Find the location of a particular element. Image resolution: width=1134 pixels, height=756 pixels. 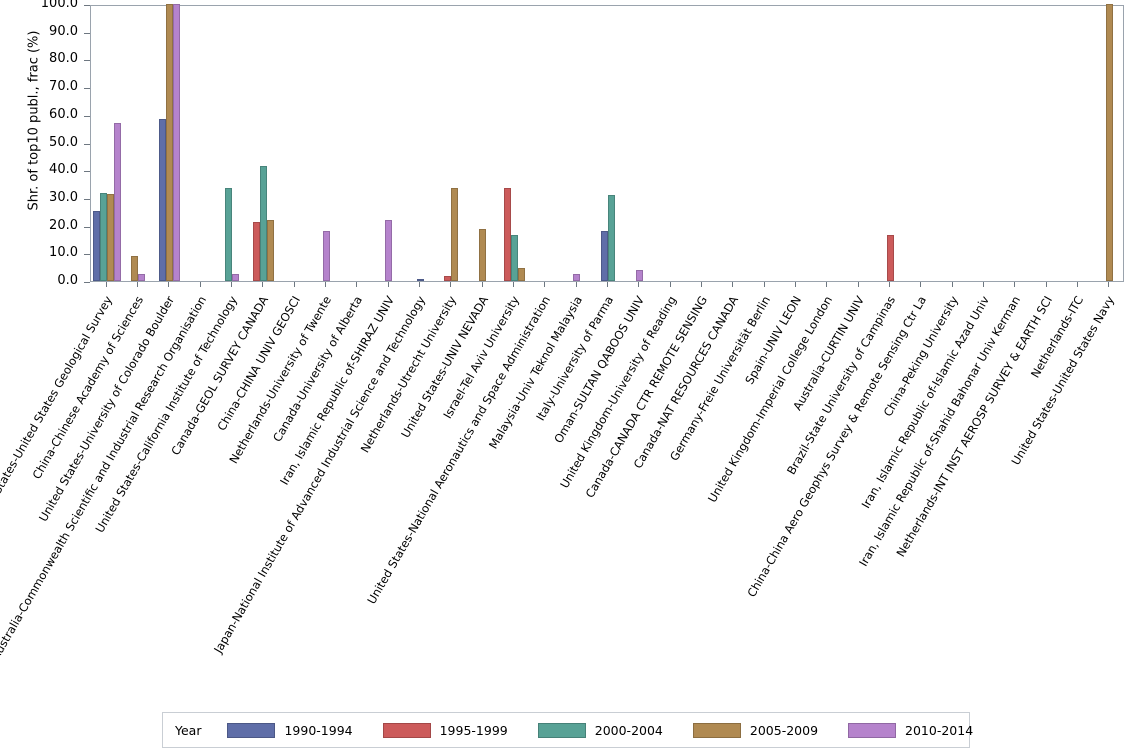

x-tick-label-text: United States-United States Navy is located at coordinates (1063, 380).